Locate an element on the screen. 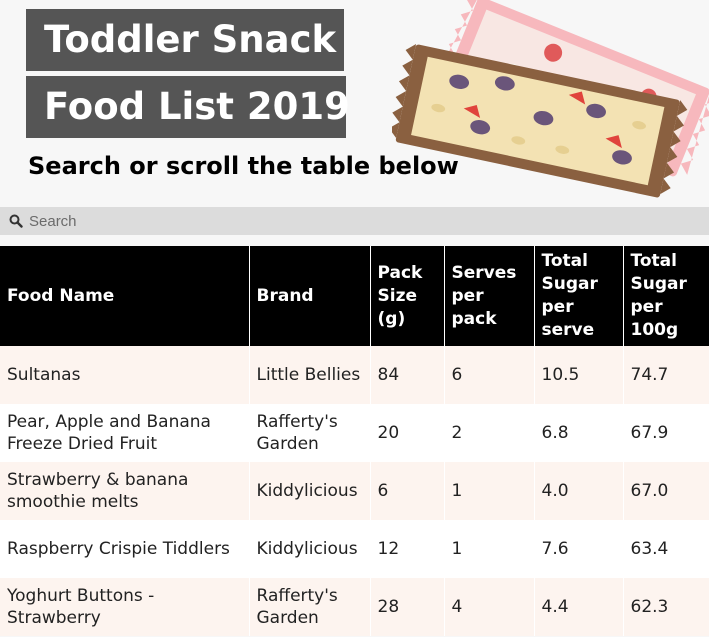  cell-sugar-per-serve: 10.5 is located at coordinates (578, 375).